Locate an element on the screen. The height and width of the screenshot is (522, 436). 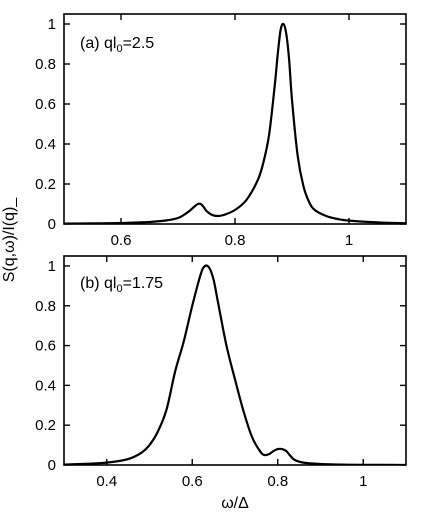
panel-a-ytick-labels: 0 0.2 0.4 0.6 0.8 1 is located at coordinates (45, 124).